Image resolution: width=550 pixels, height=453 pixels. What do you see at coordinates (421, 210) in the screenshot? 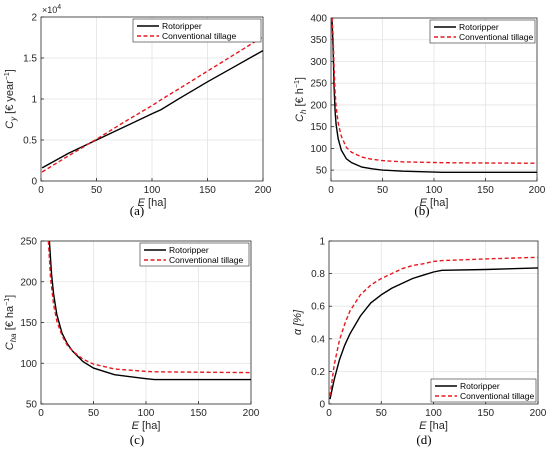
I see `panel-caption: (b)` at bounding box center [421, 210].